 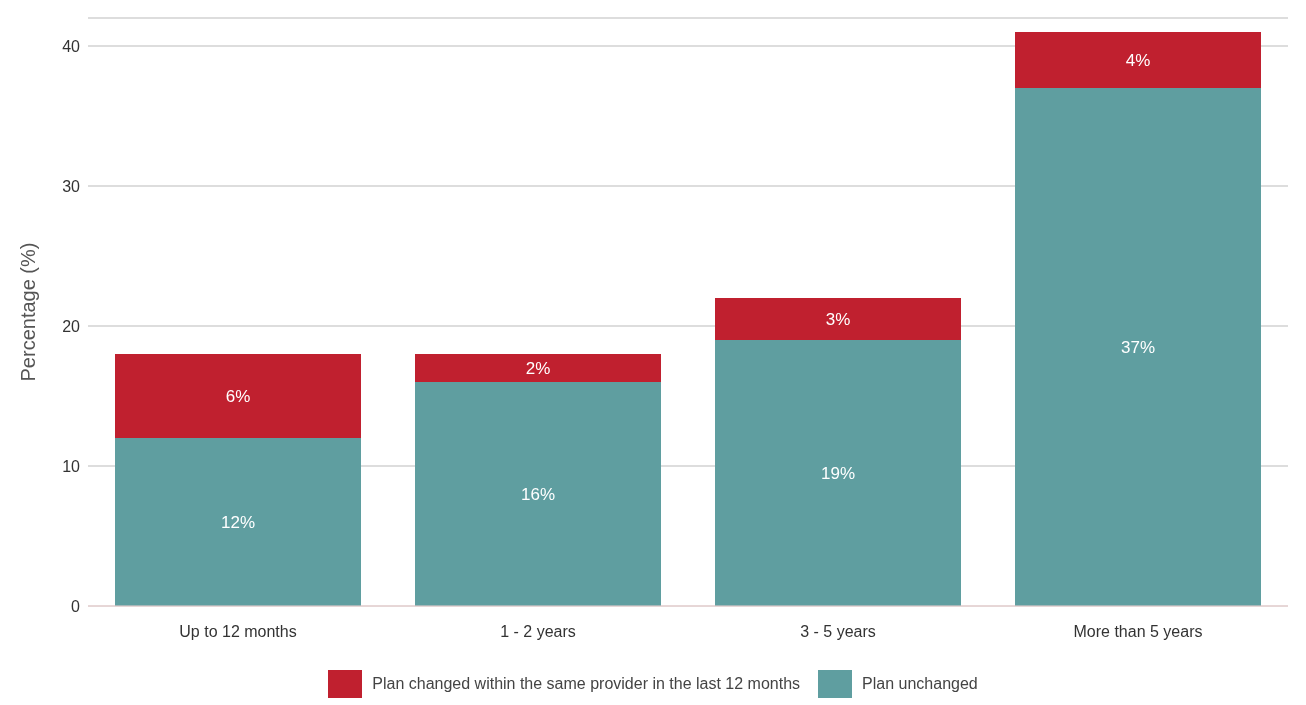 I want to click on data-label: 19%, so click(x=838, y=473).